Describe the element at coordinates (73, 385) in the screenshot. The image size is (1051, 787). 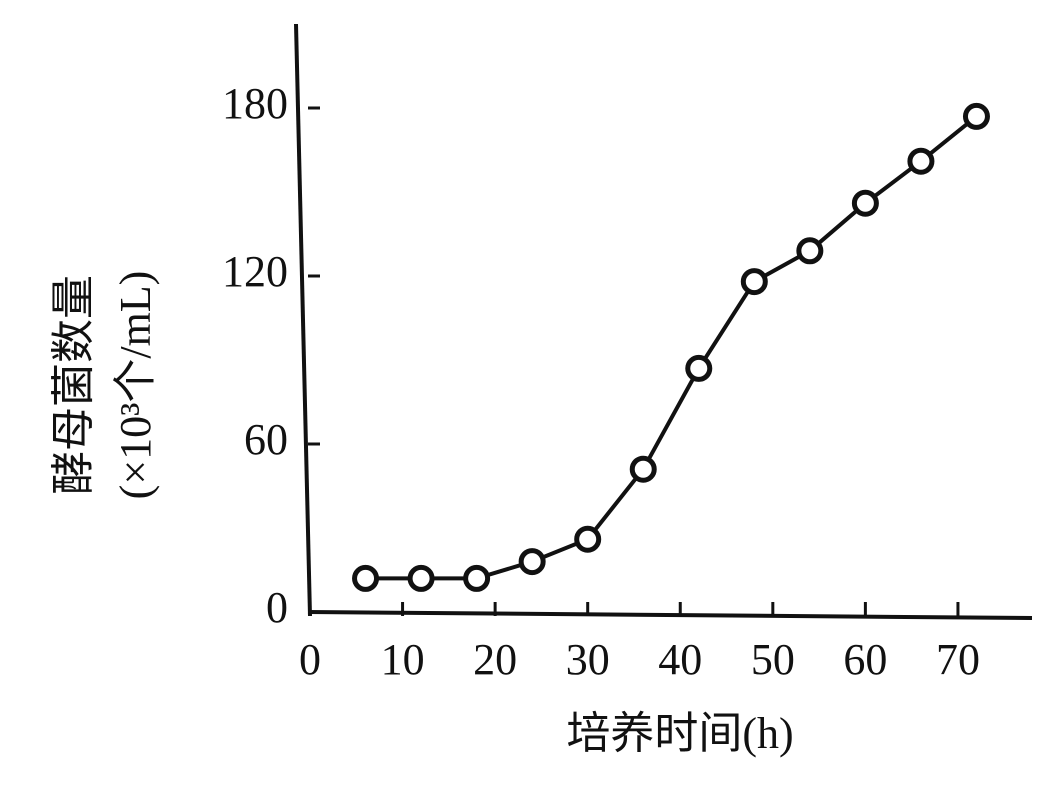
I see `y-axis-title: 酵母菌数量` at that location.